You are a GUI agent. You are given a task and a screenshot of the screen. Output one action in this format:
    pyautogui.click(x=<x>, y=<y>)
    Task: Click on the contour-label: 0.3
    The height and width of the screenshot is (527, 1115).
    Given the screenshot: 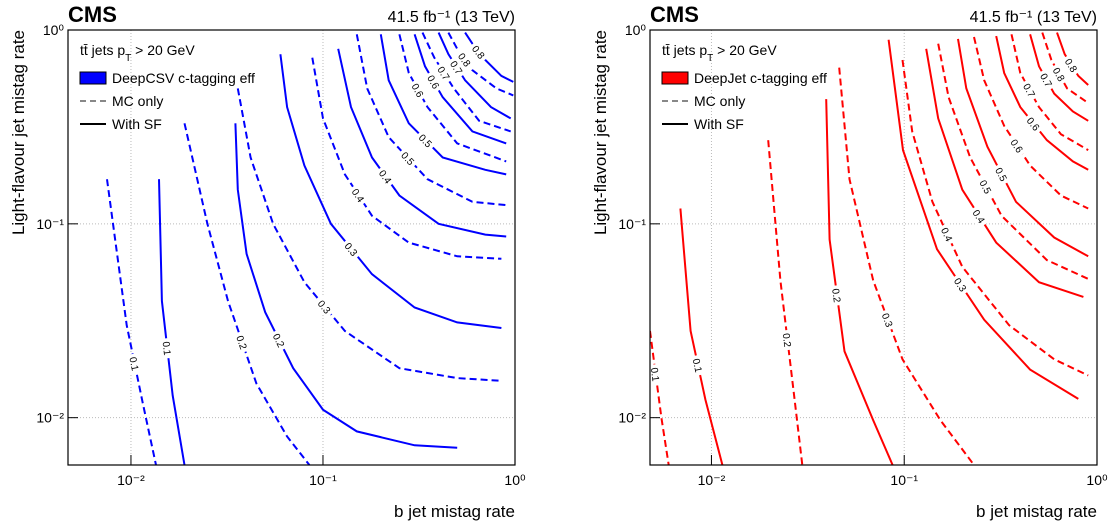 What is the action you would take?
    pyautogui.click(x=886, y=320)
    